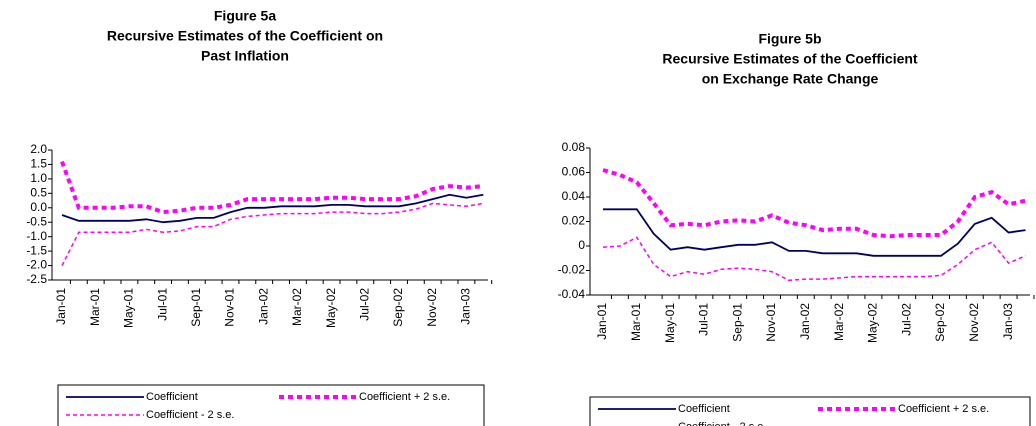 This screenshot has height=426, width=1036. I want to click on y-tick-label: 2.0, so click(38, 149).